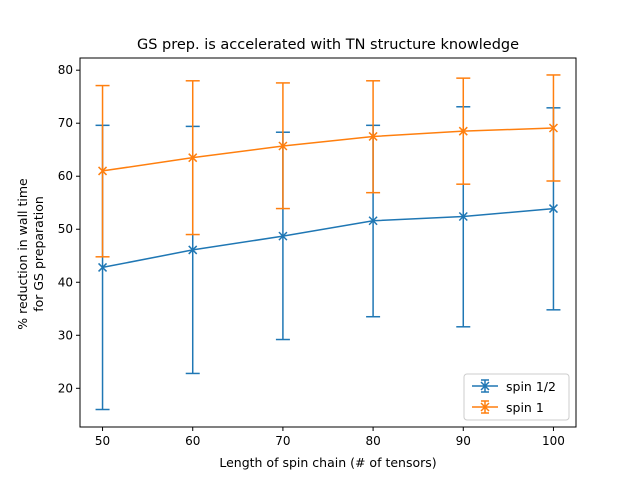 This screenshot has width=640, height=480. Describe the element at coordinates (65, 229) in the screenshot. I see `y-tick-label: 50` at that location.